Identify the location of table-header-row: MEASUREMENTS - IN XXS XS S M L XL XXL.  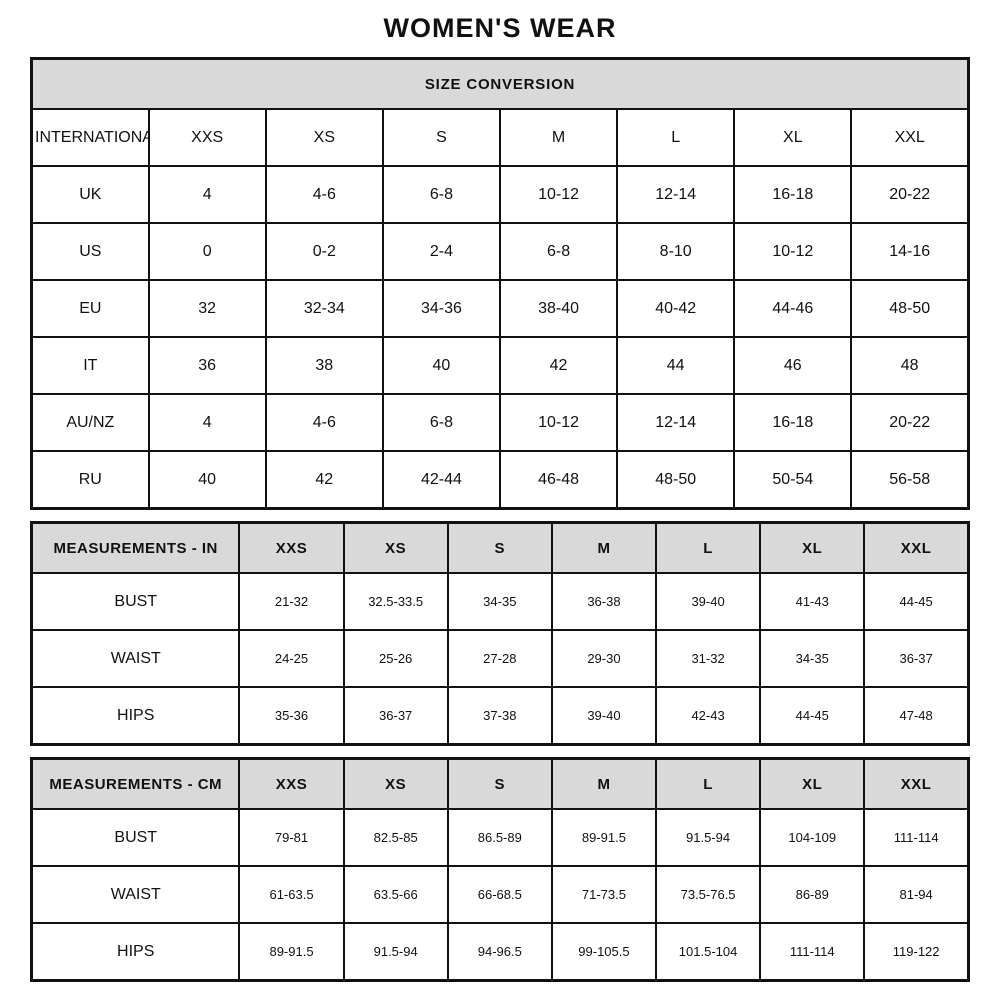
(500, 548).